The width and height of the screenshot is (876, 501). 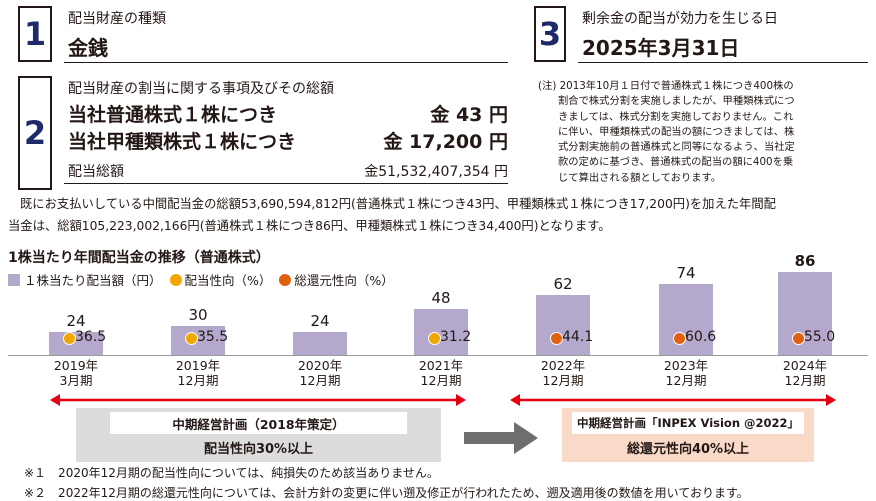 What do you see at coordinates (175, 279) in the screenshot?
I see `legend-payout-dot` at bounding box center [175, 279].